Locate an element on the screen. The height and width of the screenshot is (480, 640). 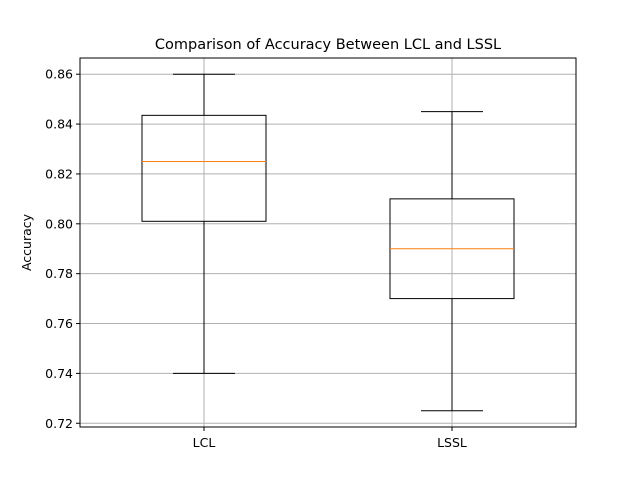
y-tick-label: 0.82 is located at coordinates (59, 173).